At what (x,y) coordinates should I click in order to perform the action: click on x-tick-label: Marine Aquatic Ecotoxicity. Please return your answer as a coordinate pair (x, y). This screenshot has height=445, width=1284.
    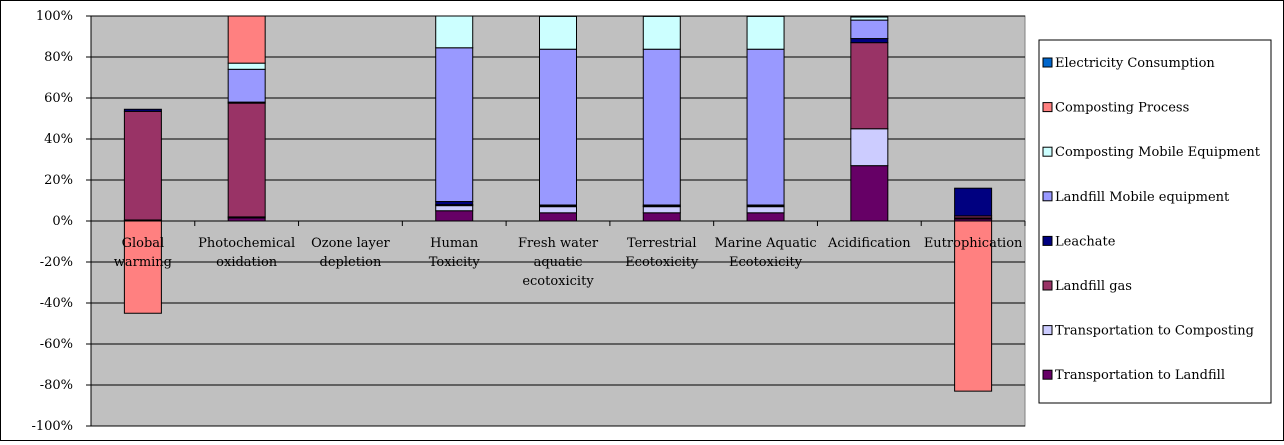
    Looking at the image, I should click on (765, 253).